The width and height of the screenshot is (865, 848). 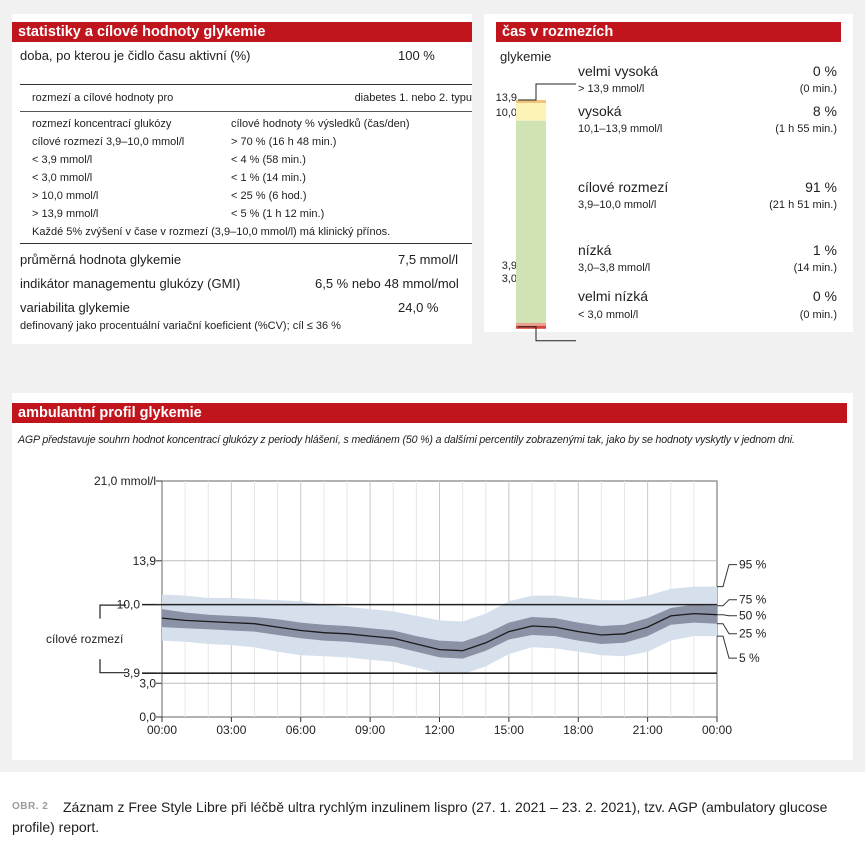 What do you see at coordinates (506, 98) in the screenshot?
I see `tir-tick-139: 13,9` at bounding box center [506, 98].